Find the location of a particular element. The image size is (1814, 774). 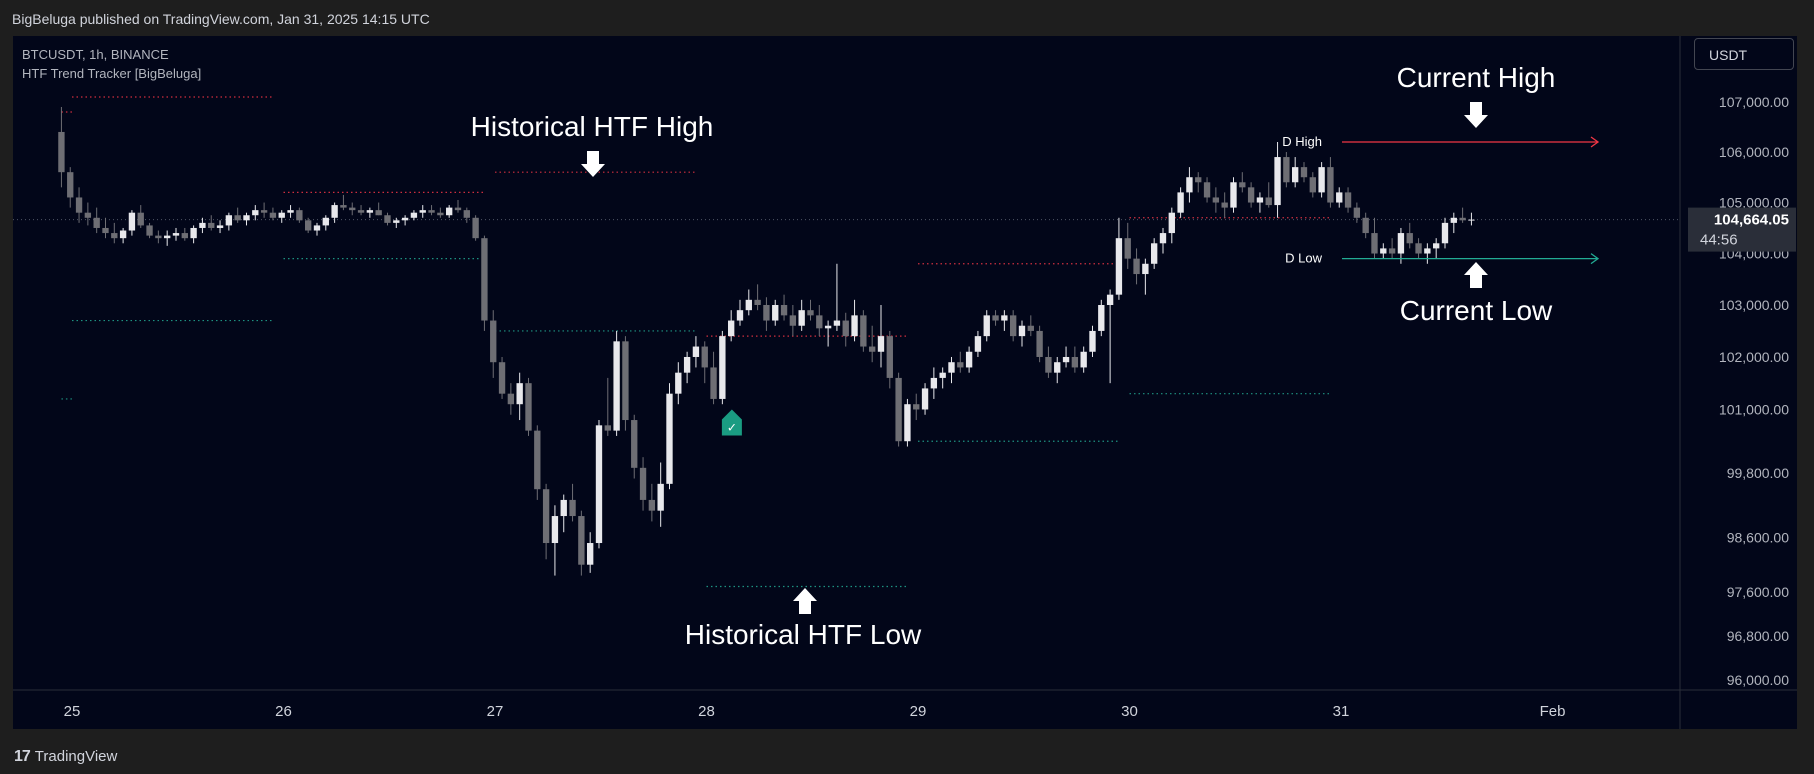

symbol-info: BTCUSDT, 1h, BINANCE is located at coordinates (95, 54).